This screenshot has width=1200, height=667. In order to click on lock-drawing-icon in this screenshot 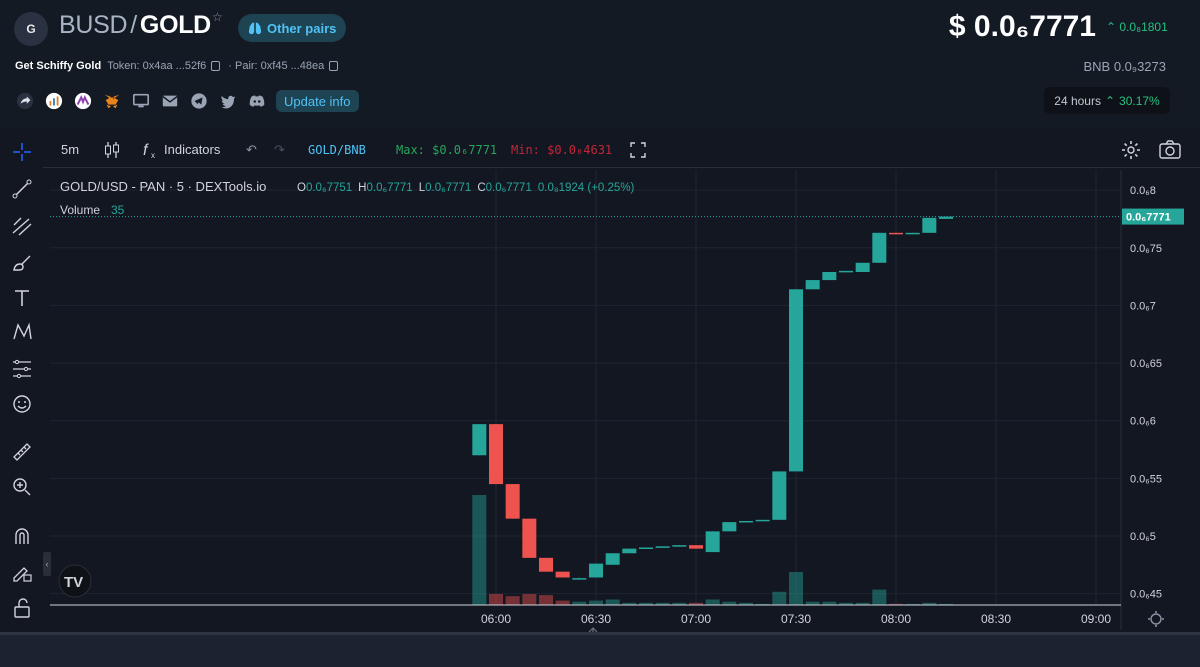, I will do `click(22, 572)`.